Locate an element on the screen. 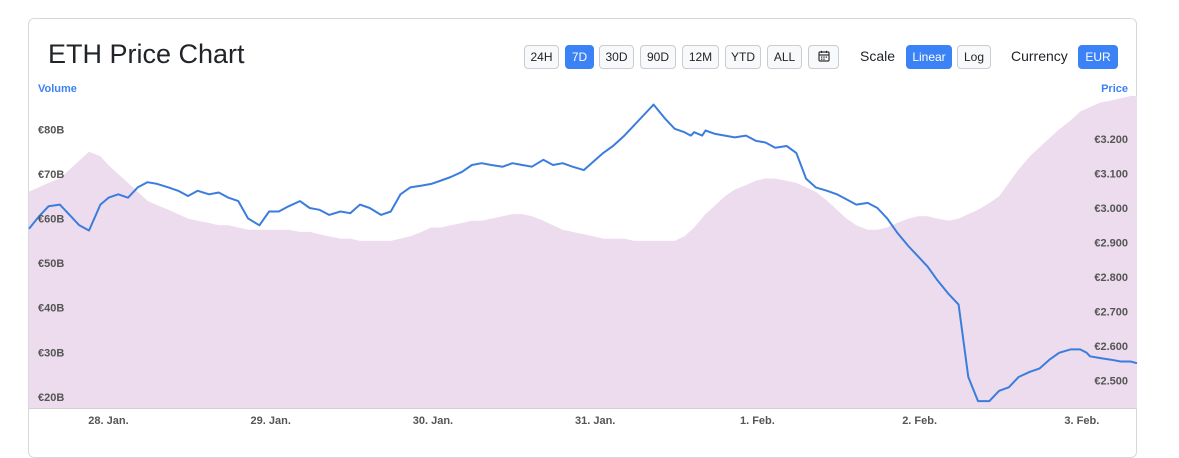 The image size is (1179, 458). range-button-all: ALL is located at coordinates (784, 57).